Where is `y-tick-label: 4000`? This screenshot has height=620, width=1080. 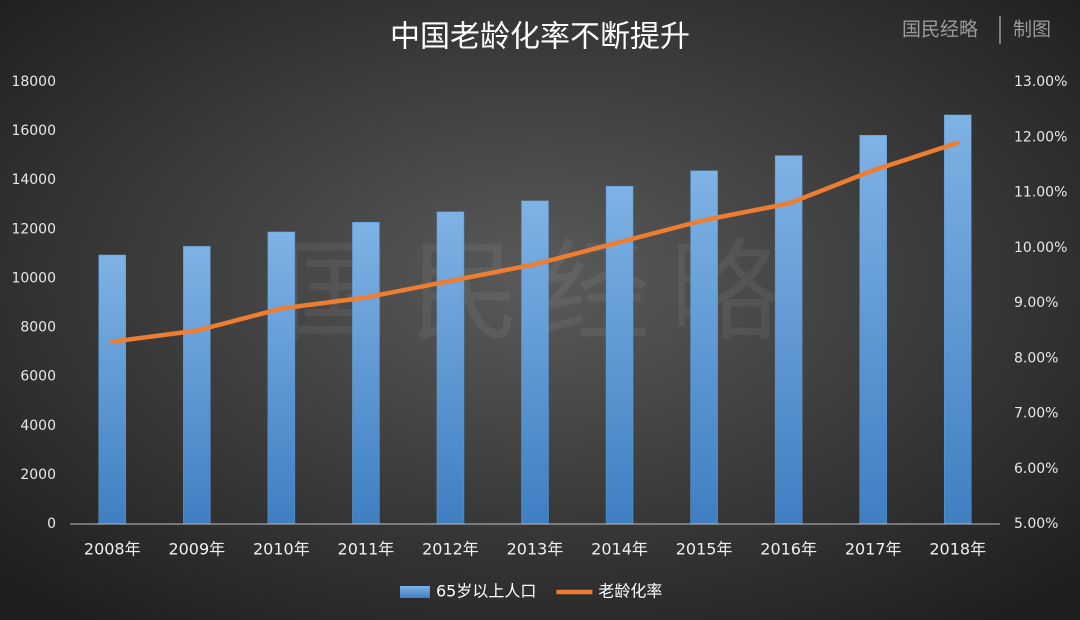 y-tick-label: 4000 is located at coordinates (38, 426).